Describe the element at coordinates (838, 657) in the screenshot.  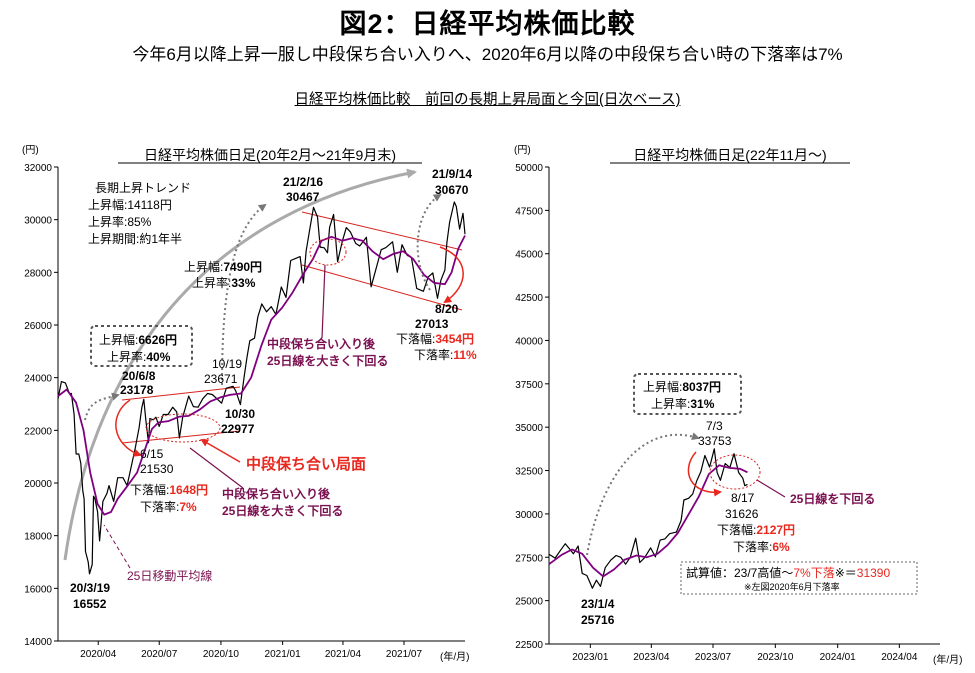
I see `chart2-xtick-label: 2024/01` at that location.